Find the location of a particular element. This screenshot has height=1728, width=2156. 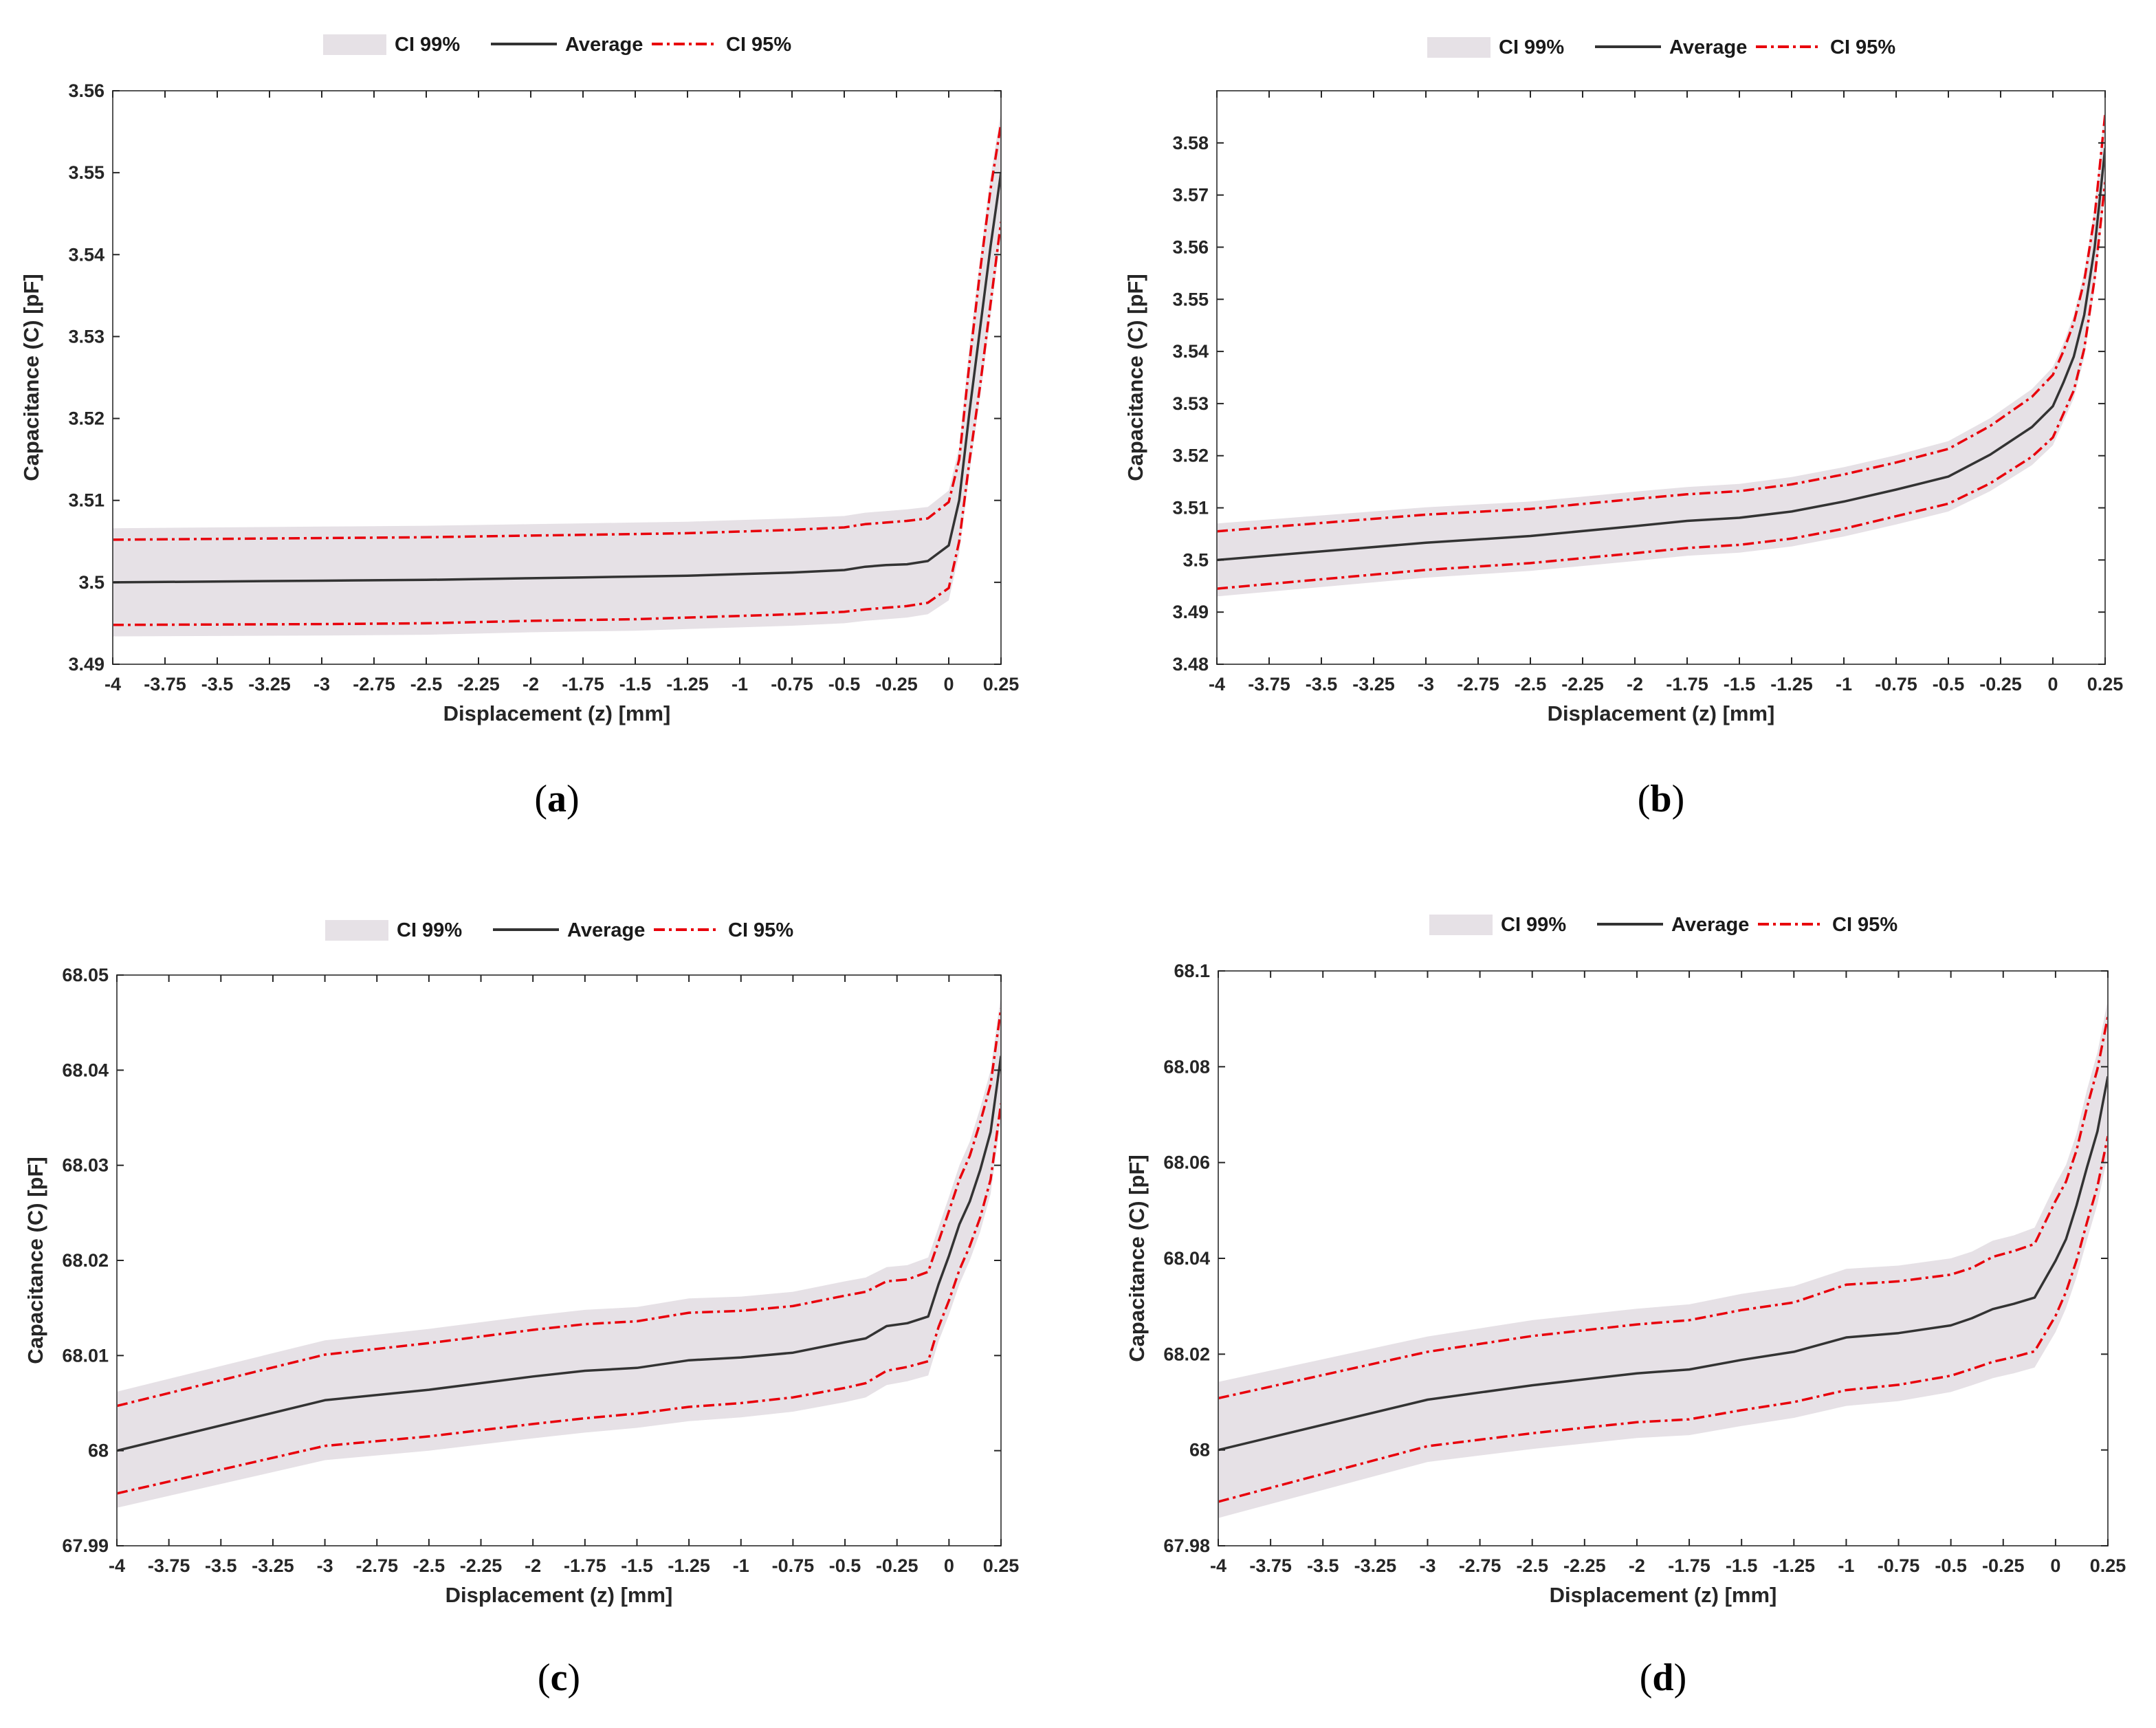

plot-frame is located at coordinates (1661, 377).